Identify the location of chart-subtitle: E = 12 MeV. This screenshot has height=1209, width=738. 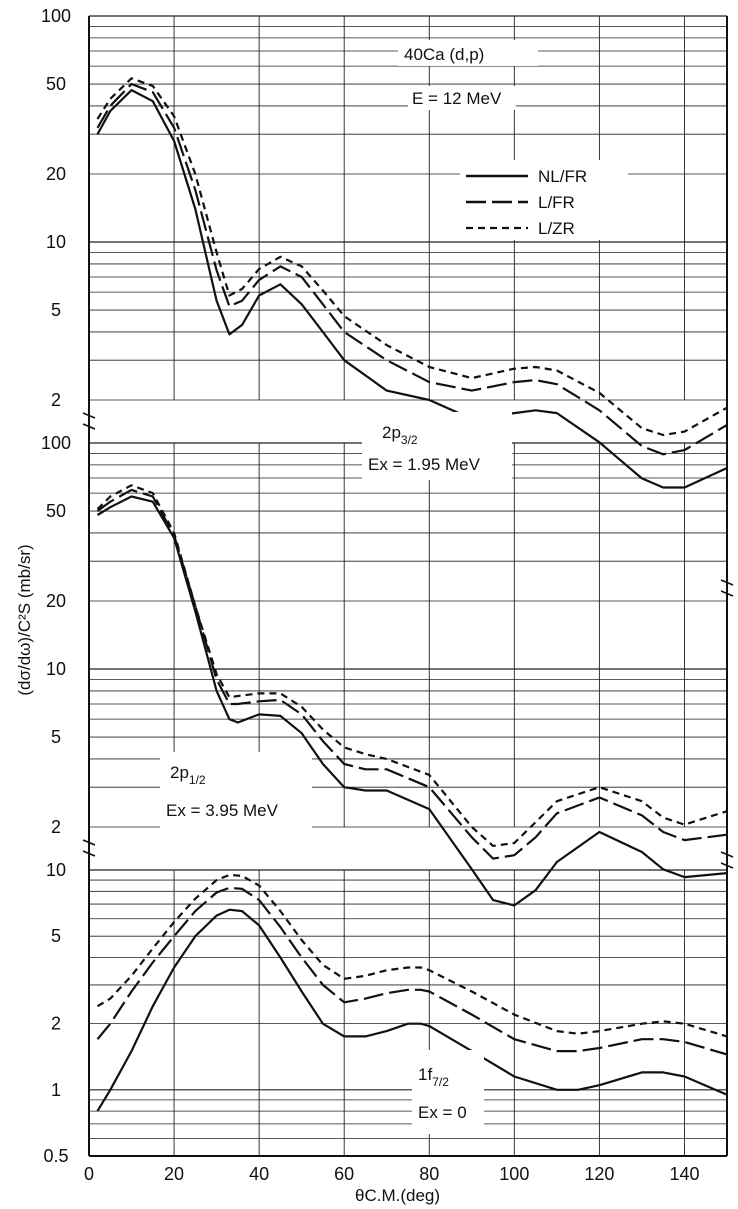
(457, 98).